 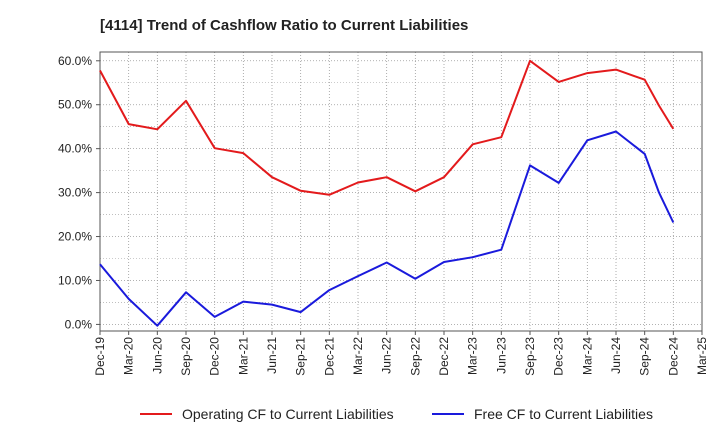 I want to click on x-tick-label: Dec-24, so click(x=673, y=356).